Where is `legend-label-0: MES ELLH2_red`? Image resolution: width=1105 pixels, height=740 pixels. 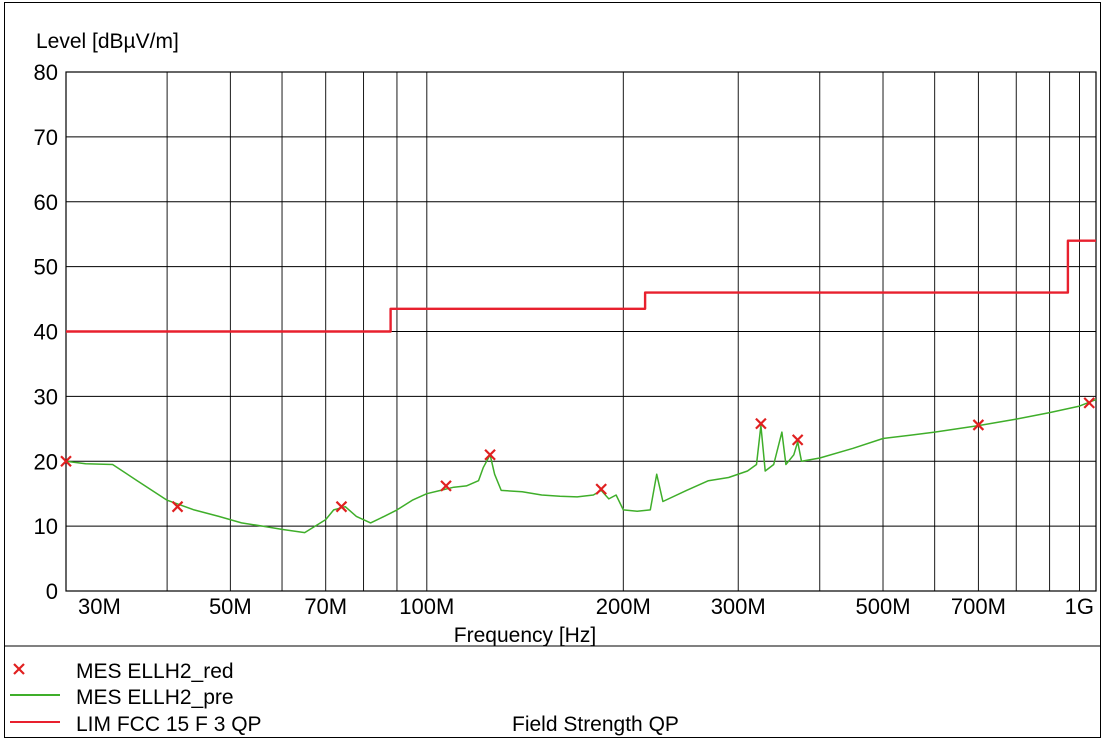
legend-label-0: MES ELLH2_red is located at coordinates (155, 671).